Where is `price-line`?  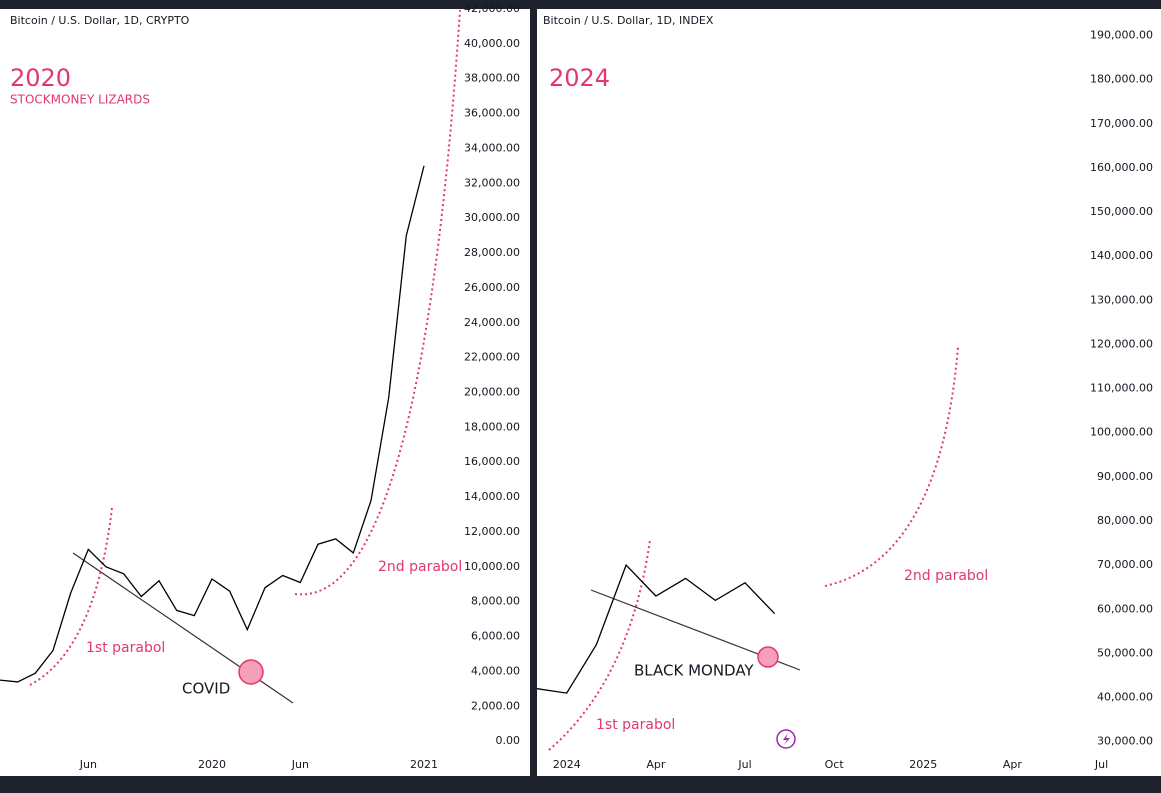 price-line is located at coordinates (656, 628).